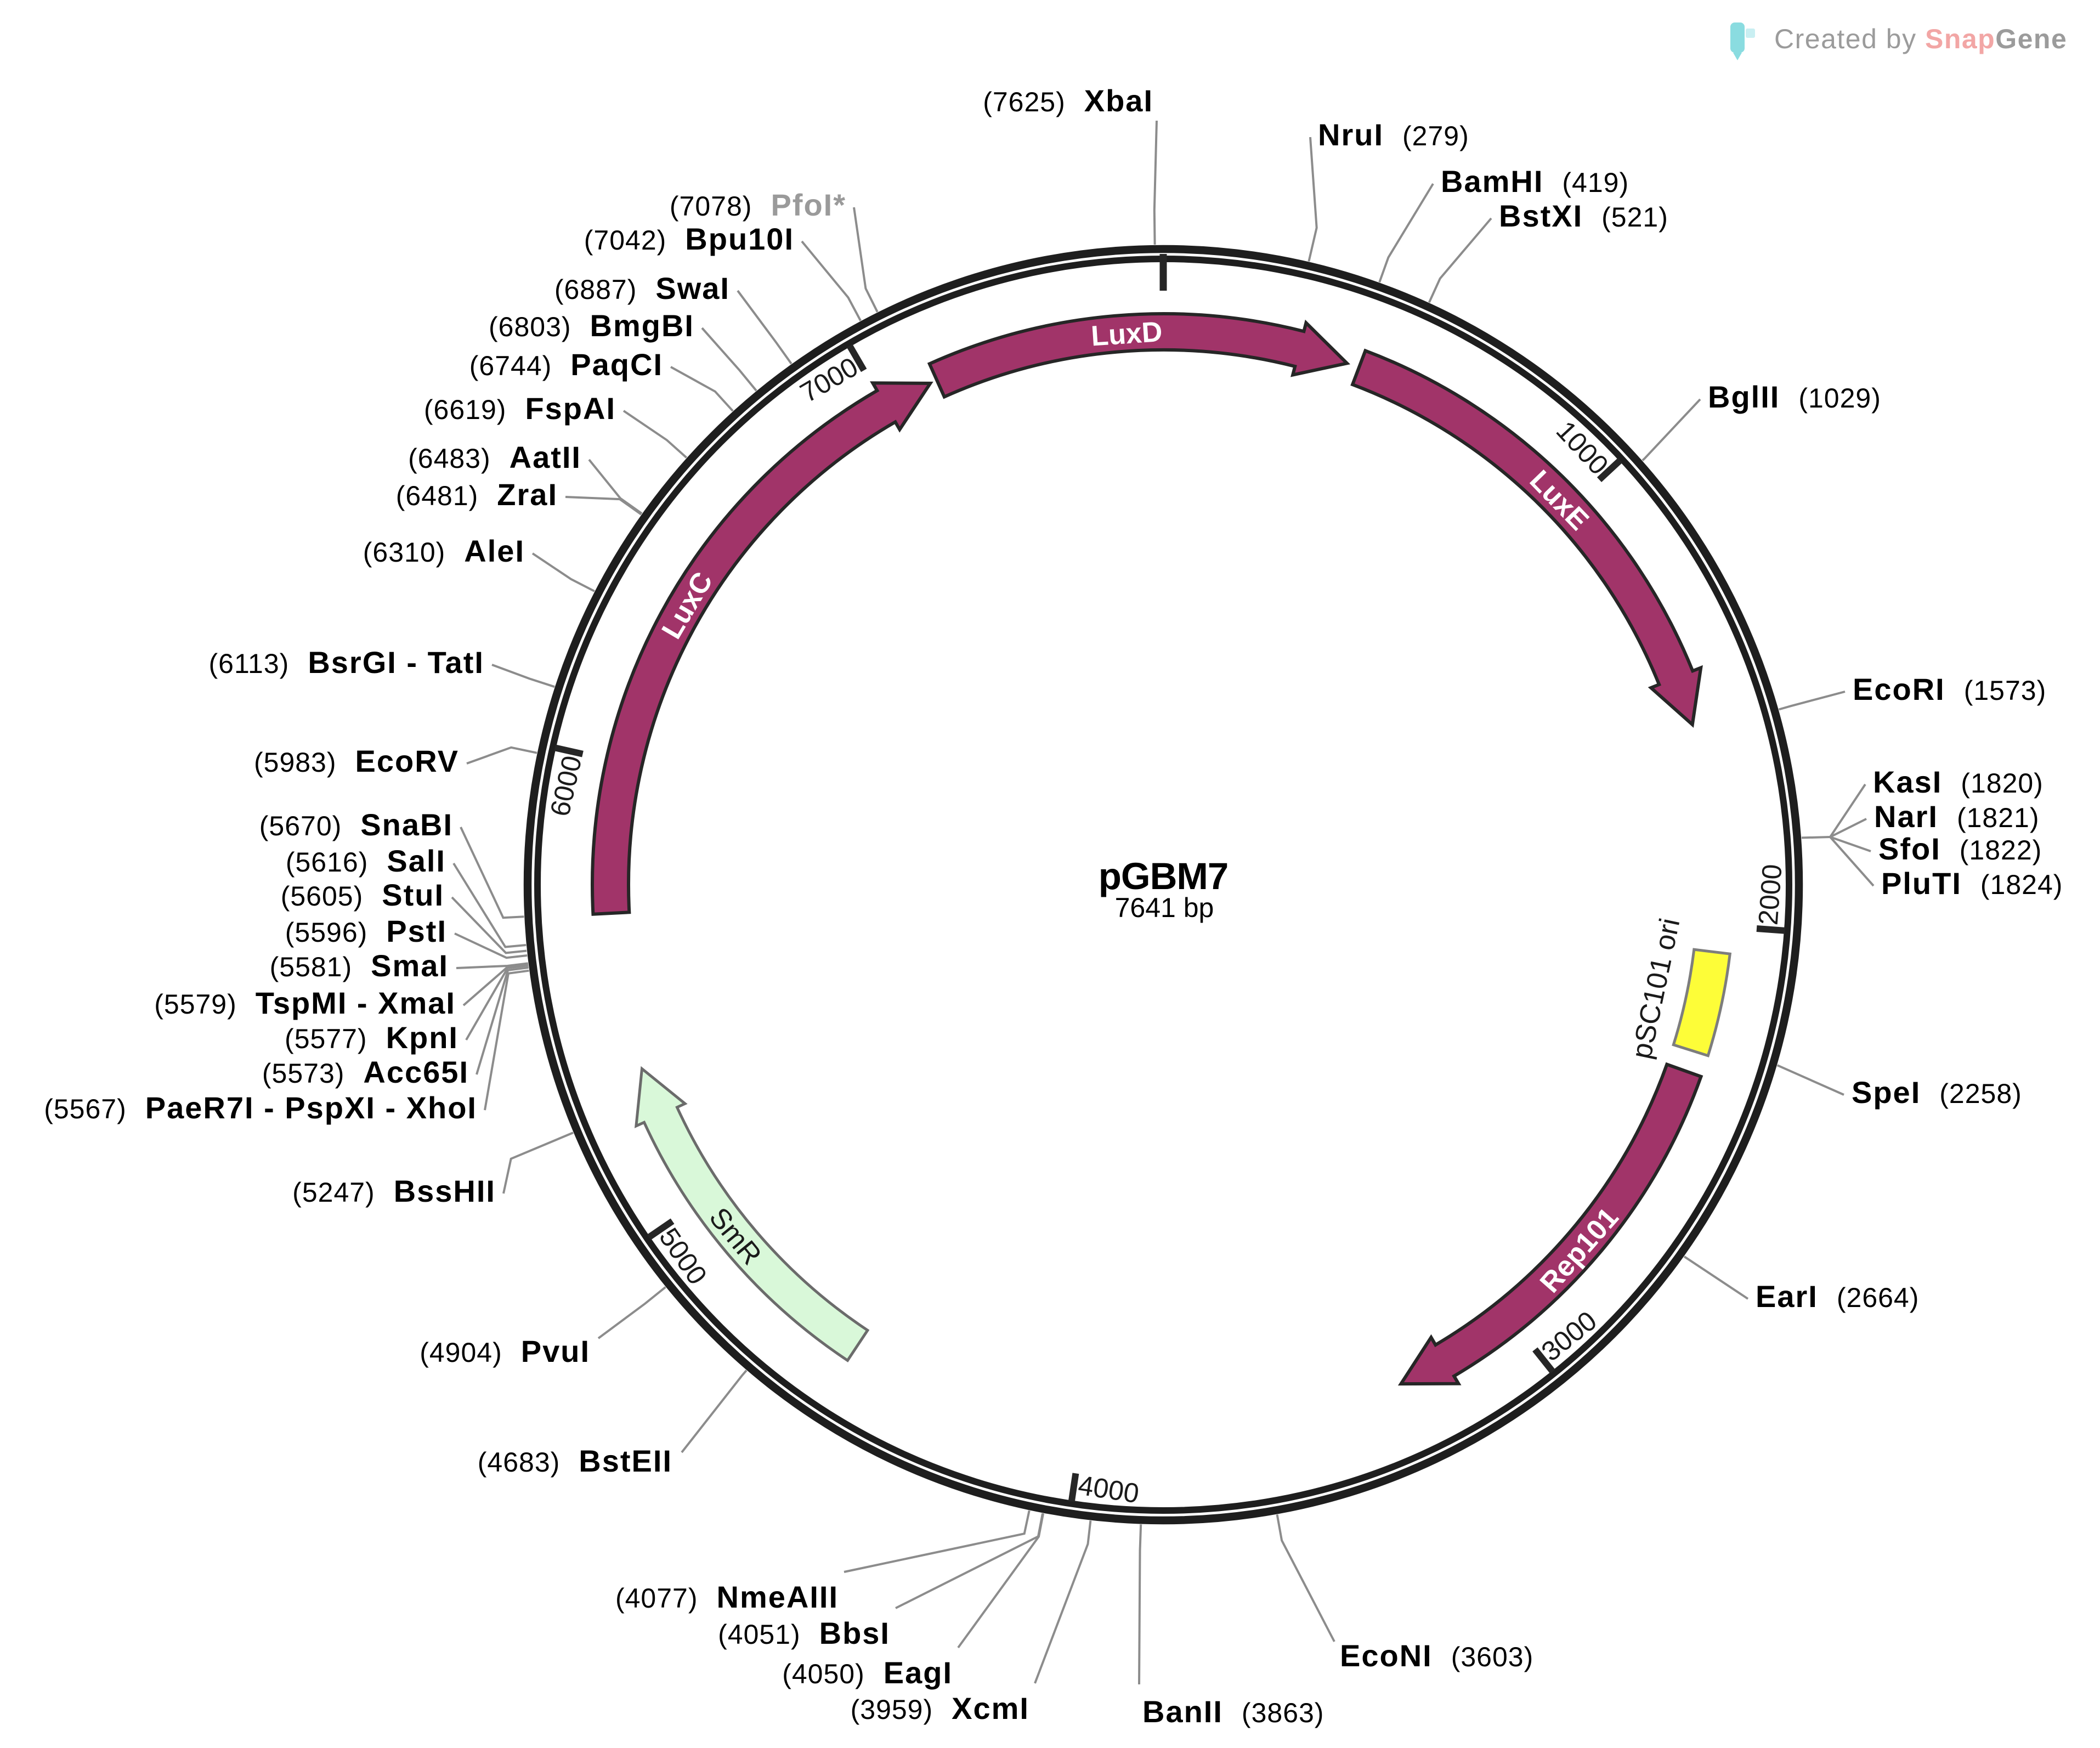 The height and width of the screenshot is (1748, 2100). I want to click on svg-text:(5579)TspMI - XmaI: (5579) TspMI - XmaI, so click(305, 1003).